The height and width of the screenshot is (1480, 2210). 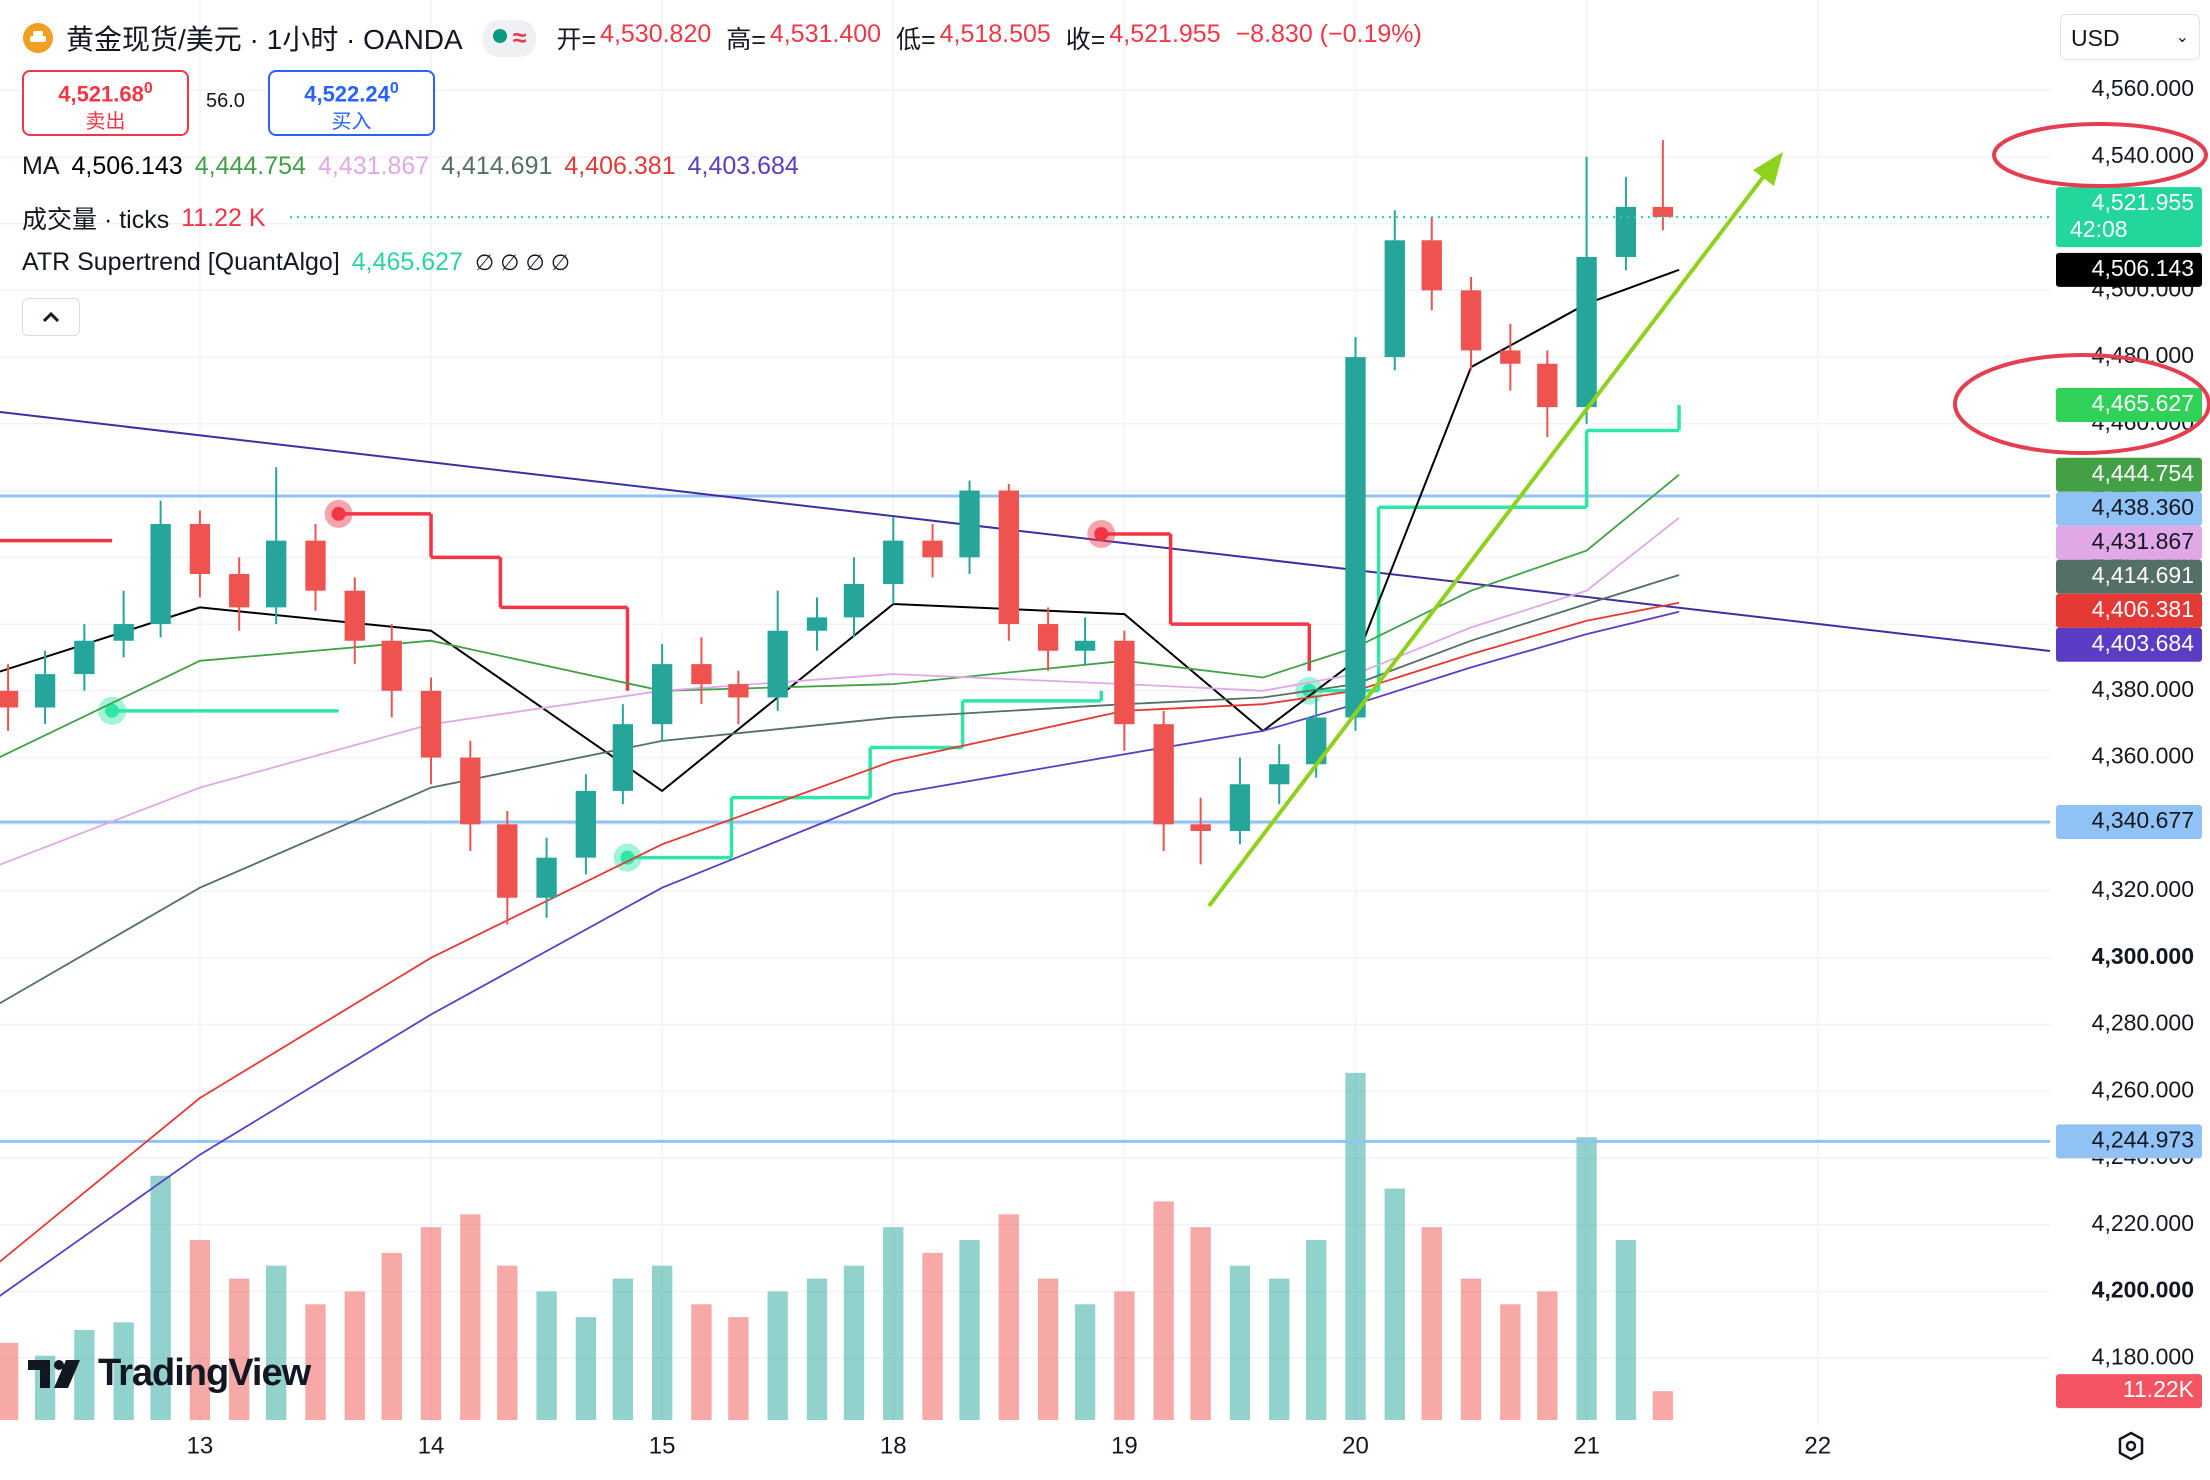 I want to click on supertrend-extra: ∅ ∅ ∅ ∅, so click(x=522, y=262).